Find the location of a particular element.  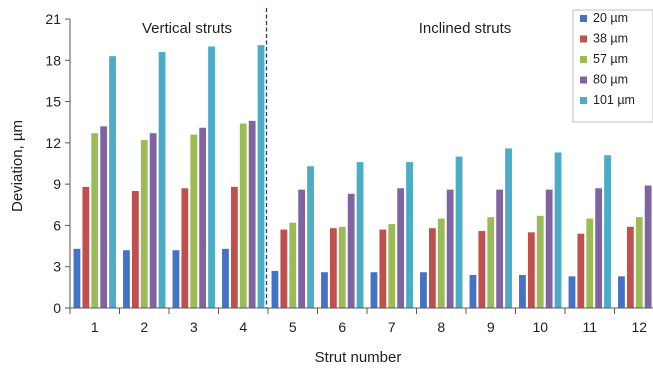

legend: 20 µm 38 µm 57 µm 80 µm 101 µm is located at coordinates (612, 66).